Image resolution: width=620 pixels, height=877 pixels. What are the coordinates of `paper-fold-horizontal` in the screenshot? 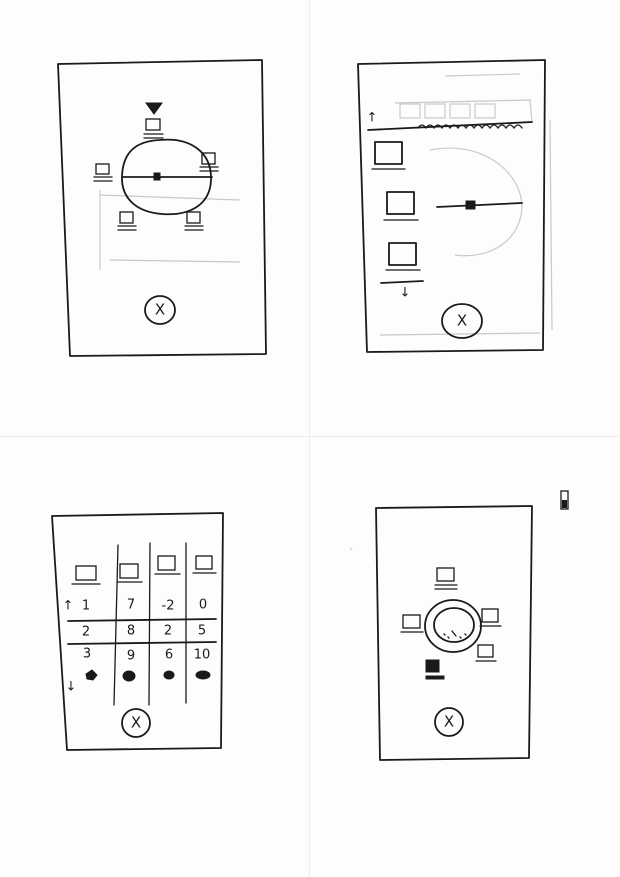 It's located at (310, 436).